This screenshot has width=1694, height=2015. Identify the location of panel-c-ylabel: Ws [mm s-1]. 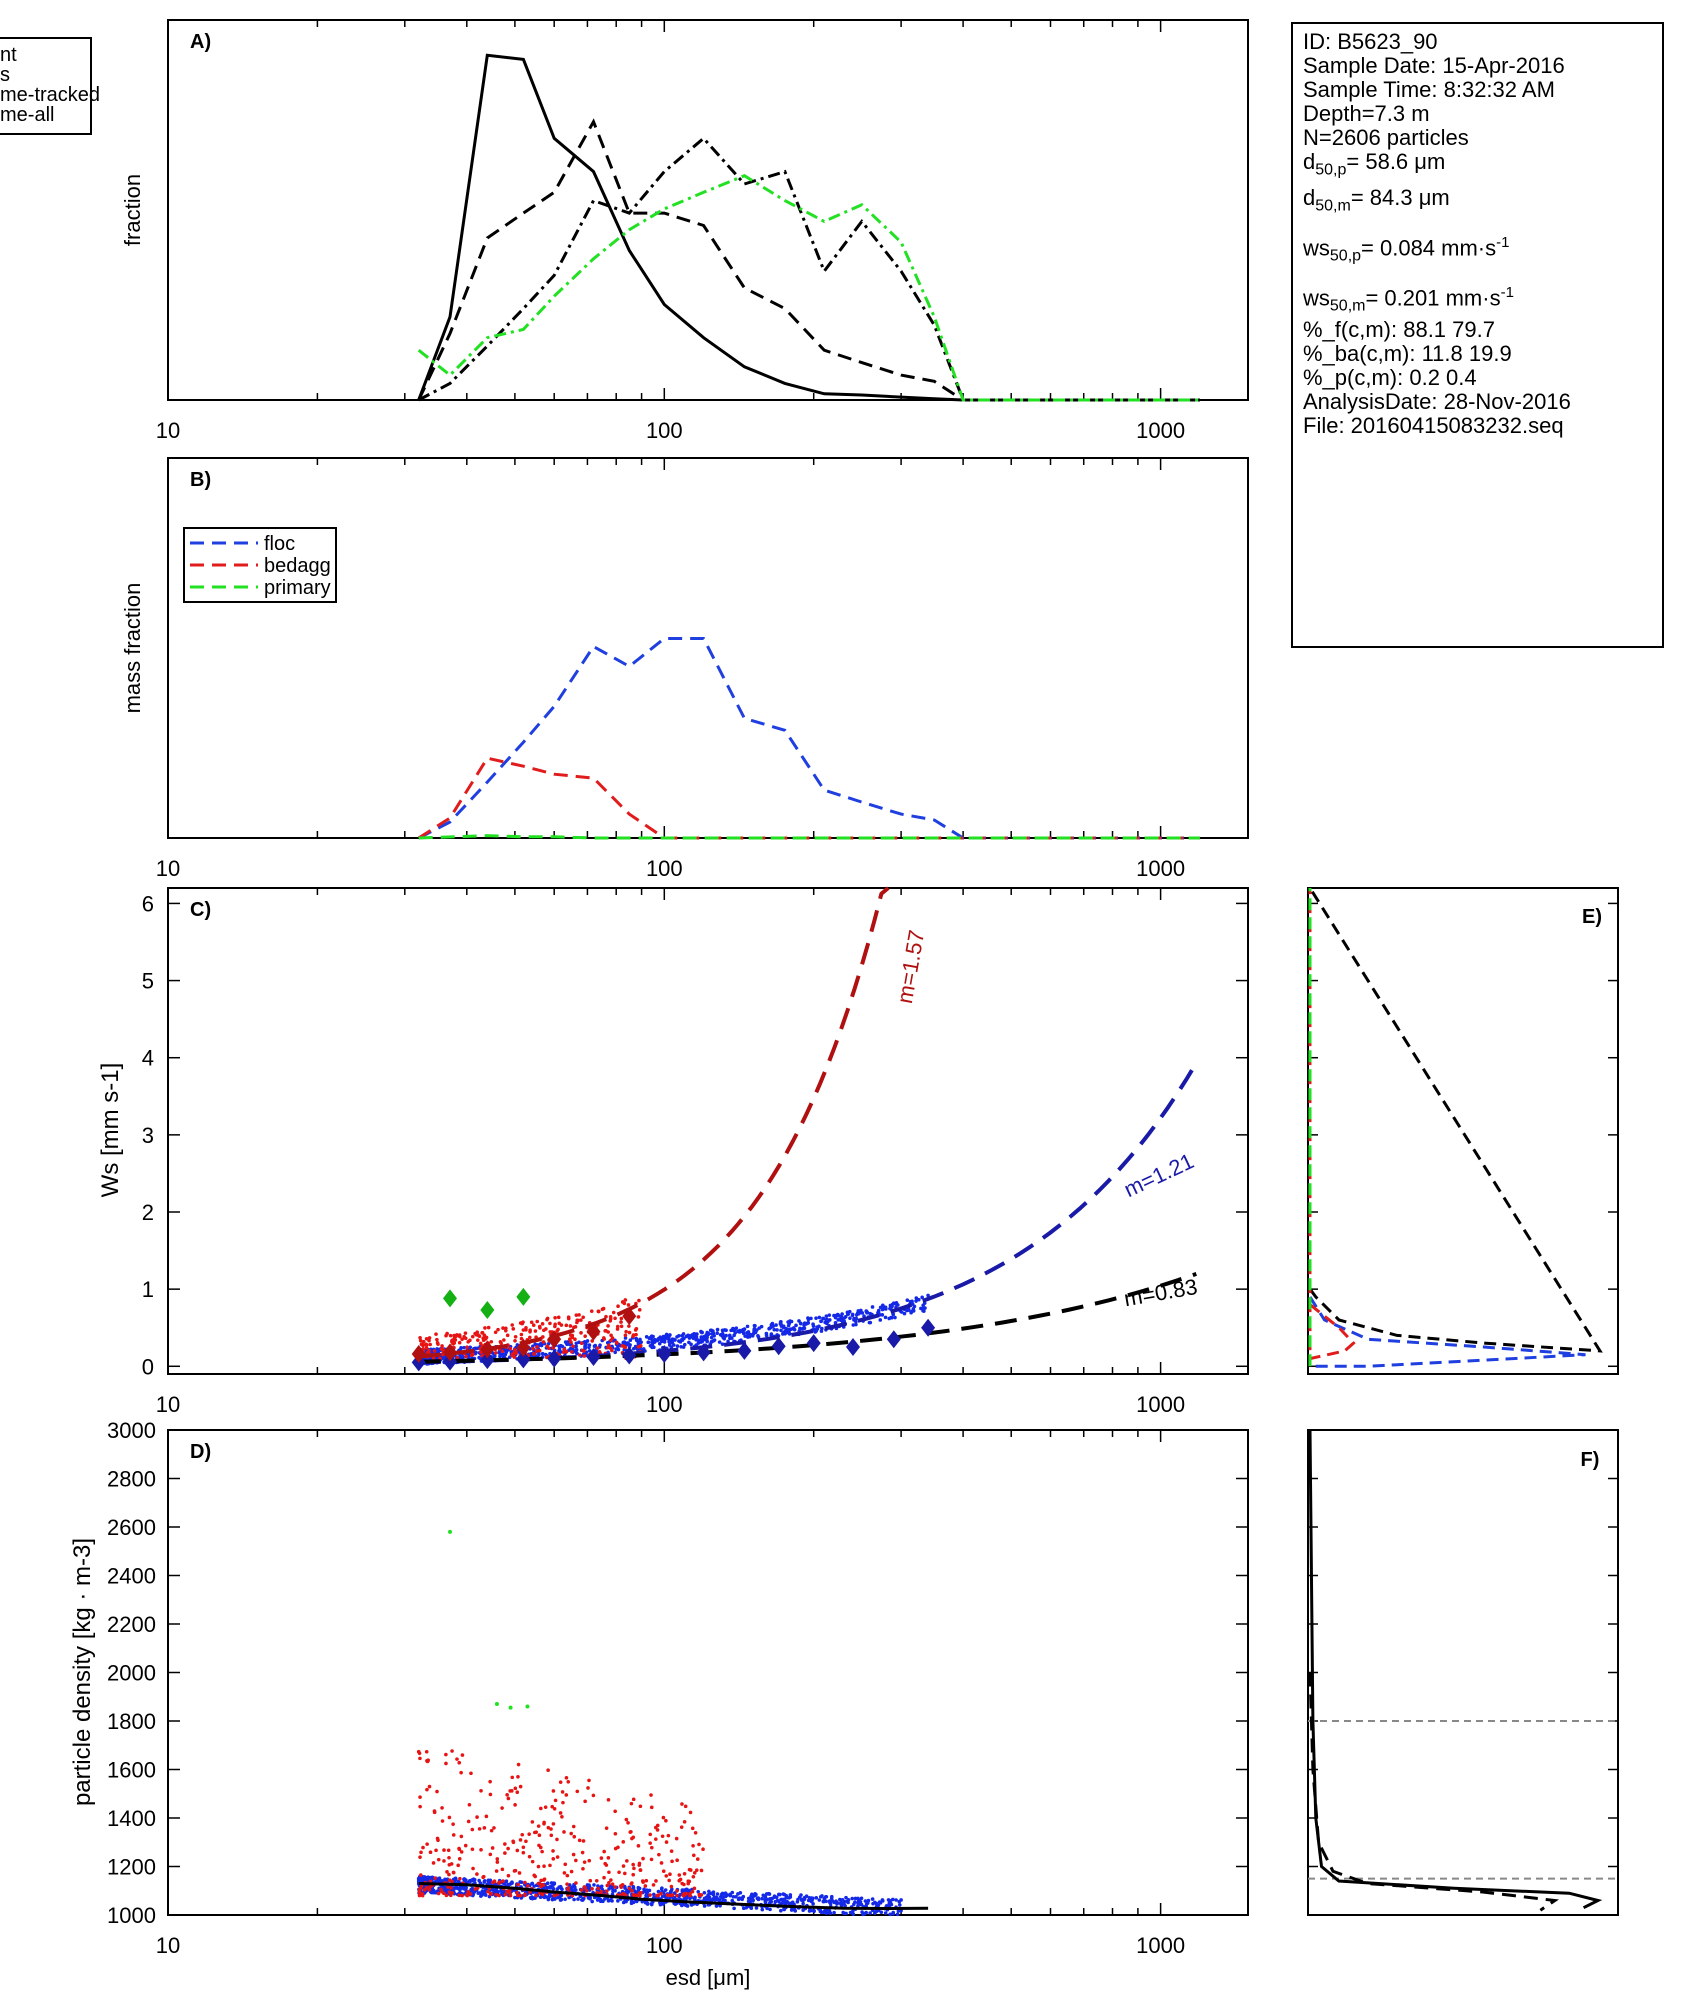
(110, 1130).